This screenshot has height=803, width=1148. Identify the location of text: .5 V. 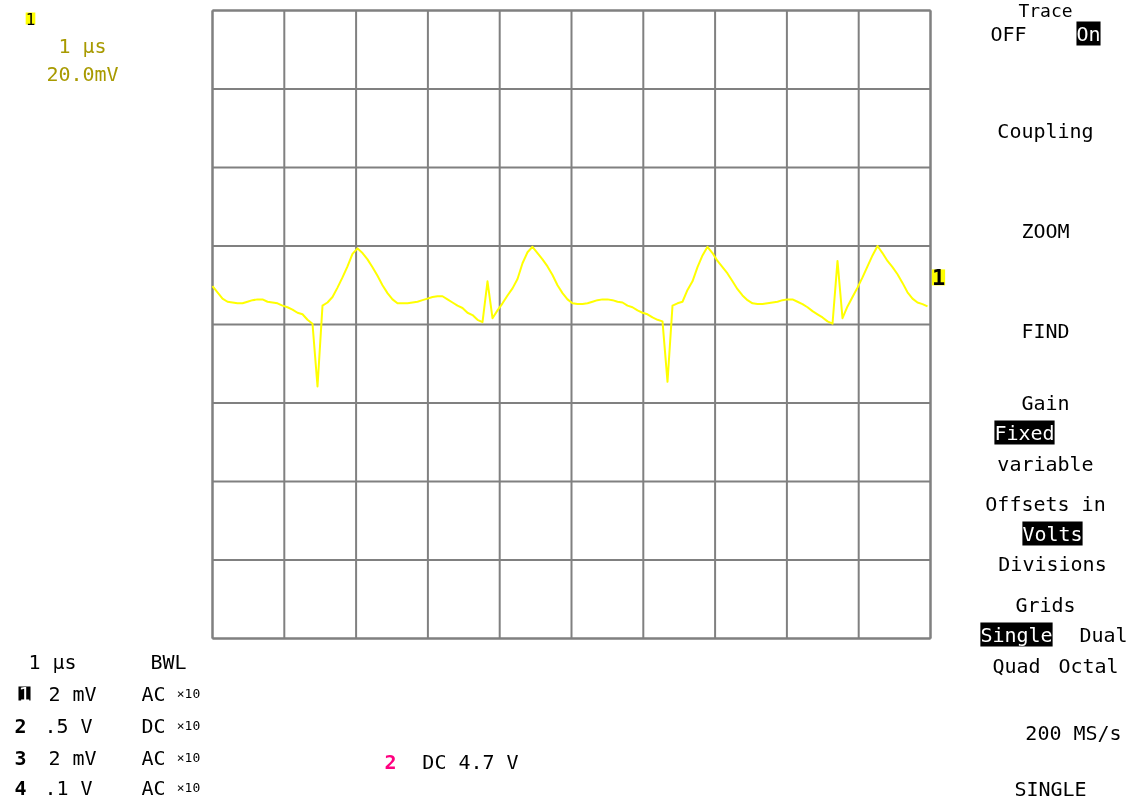
(68, 725).